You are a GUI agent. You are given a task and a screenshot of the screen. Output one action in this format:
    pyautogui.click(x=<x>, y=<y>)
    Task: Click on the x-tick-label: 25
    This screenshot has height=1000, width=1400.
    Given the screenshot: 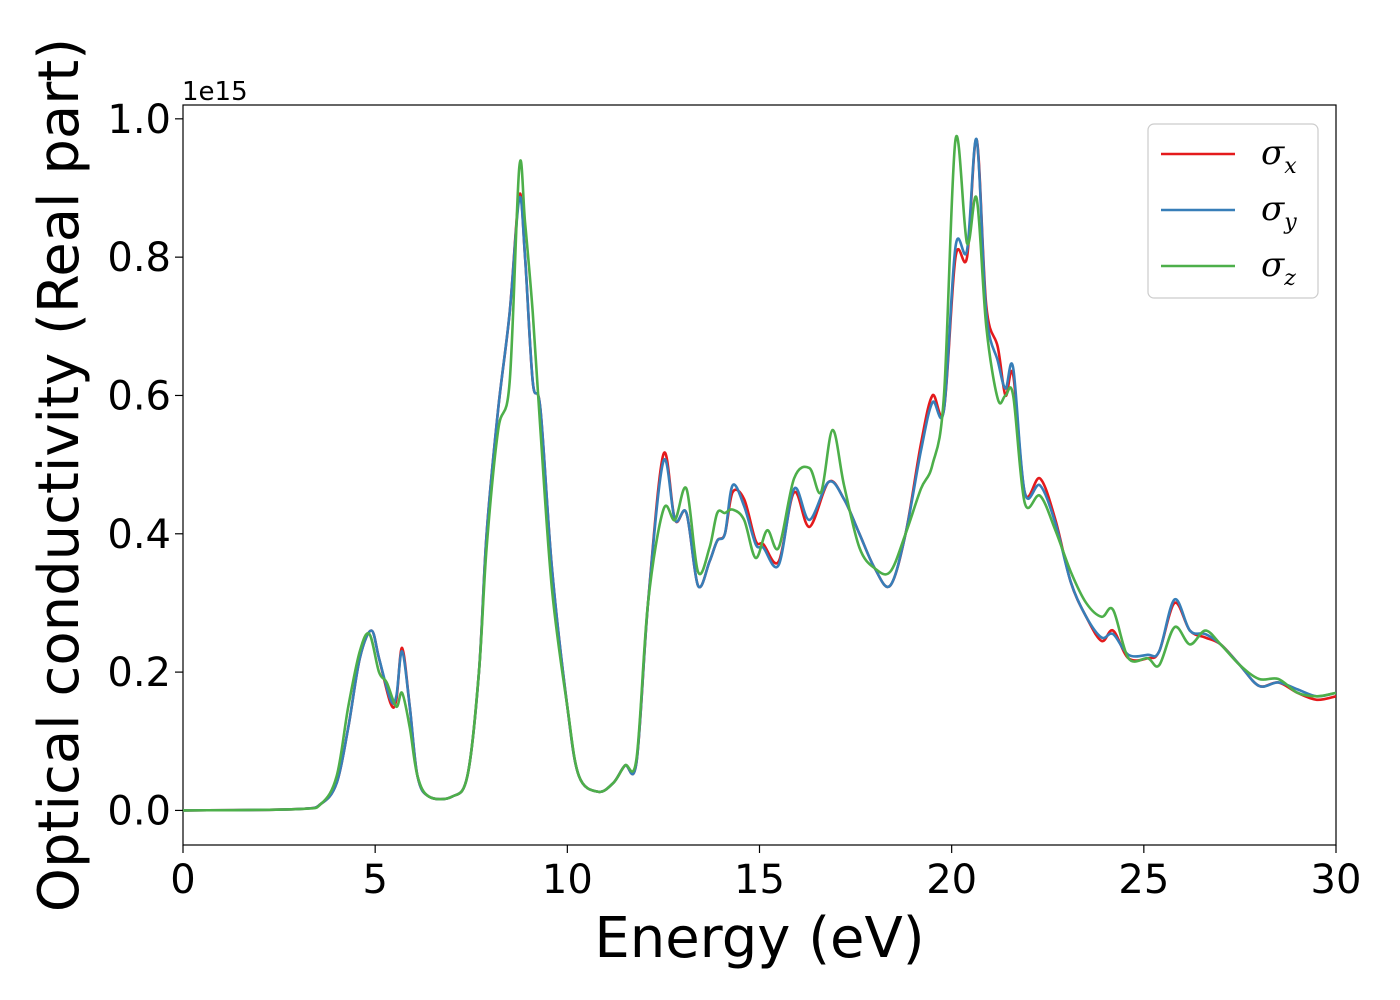 What is the action you would take?
    pyautogui.click(x=1143, y=880)
    